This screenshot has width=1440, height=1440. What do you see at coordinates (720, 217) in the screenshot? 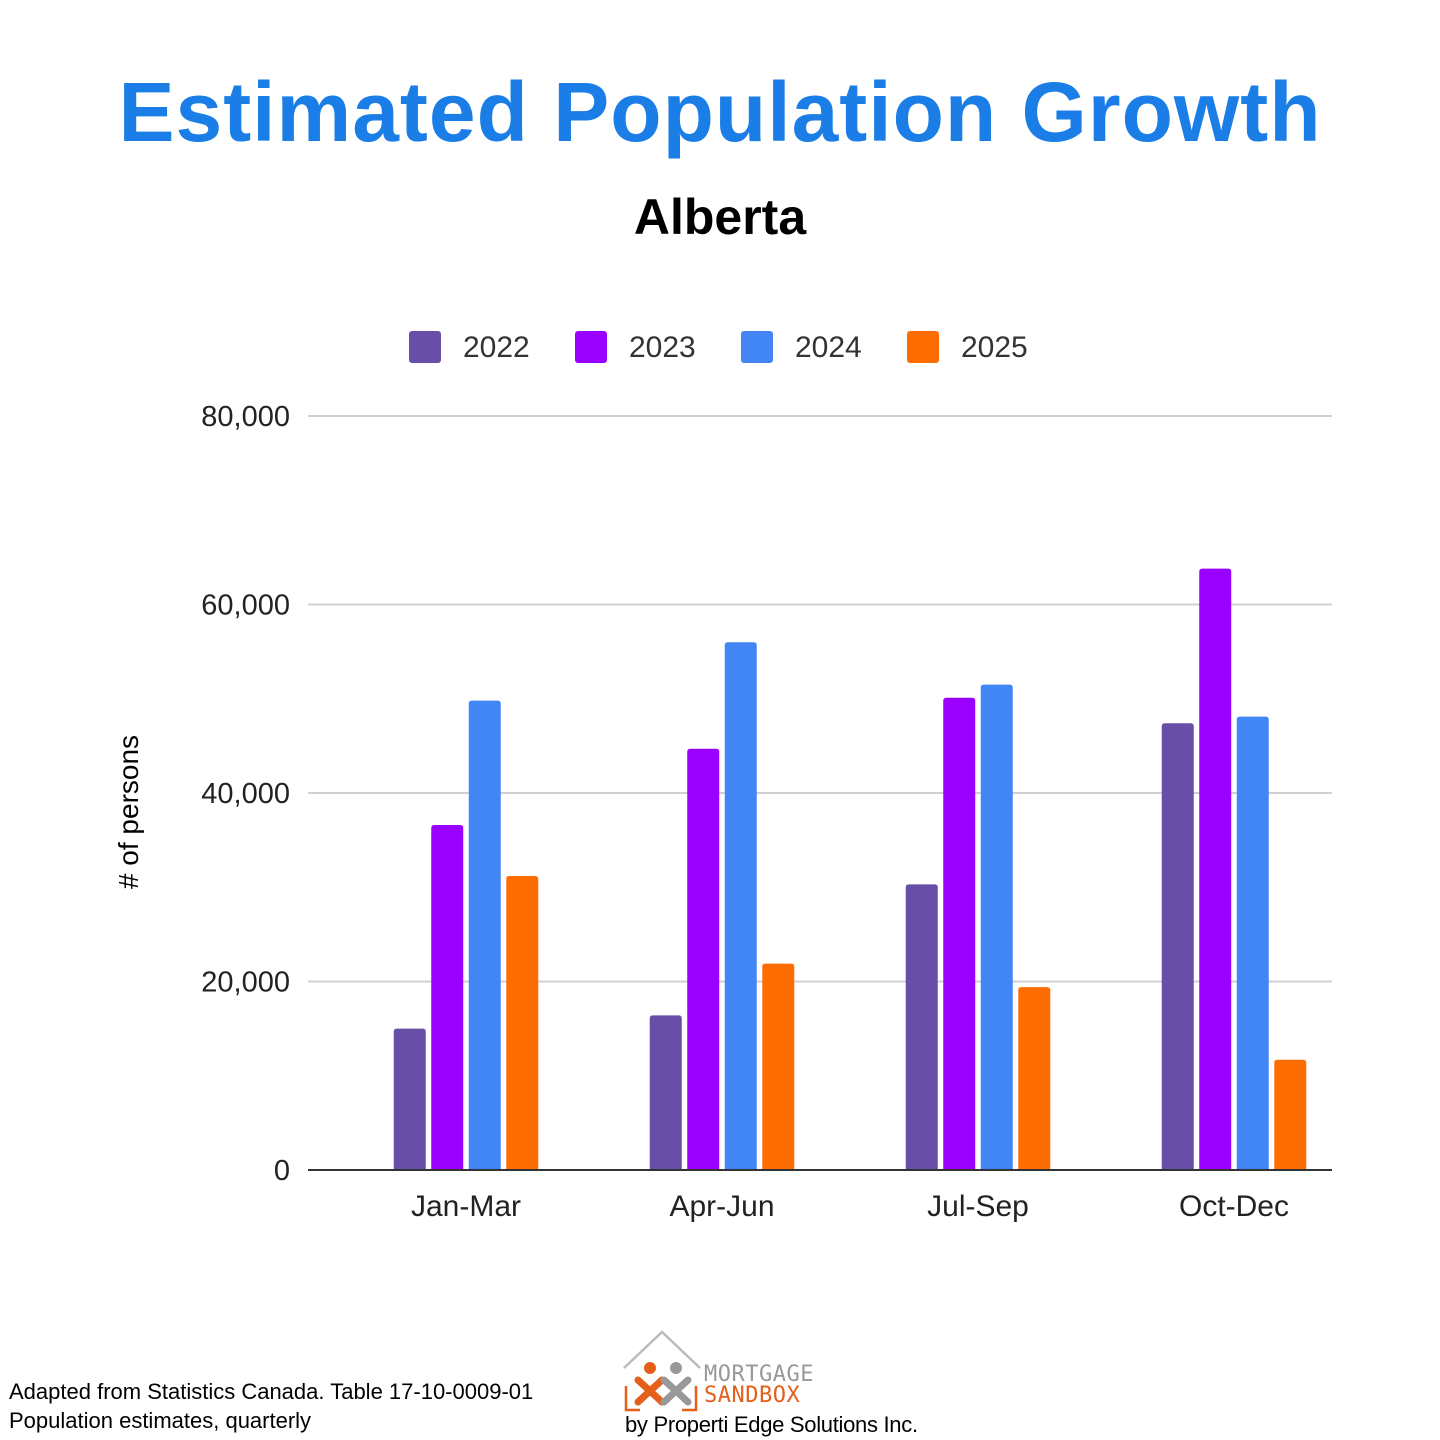
I see `chart-subtitle: Alberta` at bounding box center [720, 217].